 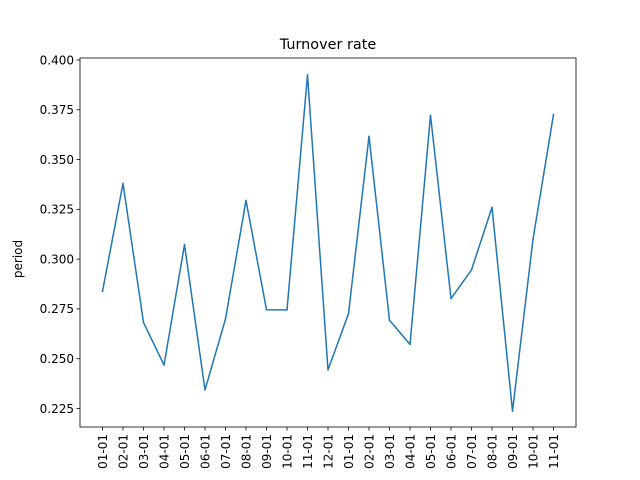 What do you see at coordinates (57, 409) in the screenshot?
I see `y-tick-label: 0.225` at bounding box center [57, 409].